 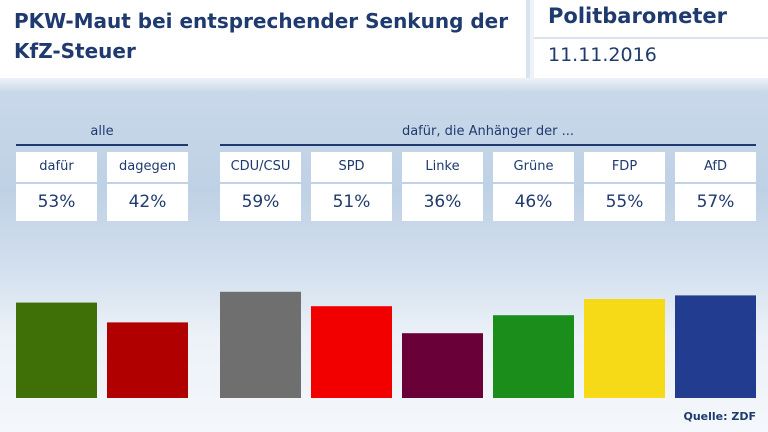 I want to click on group-divider-all, so click(x=102, y=145).